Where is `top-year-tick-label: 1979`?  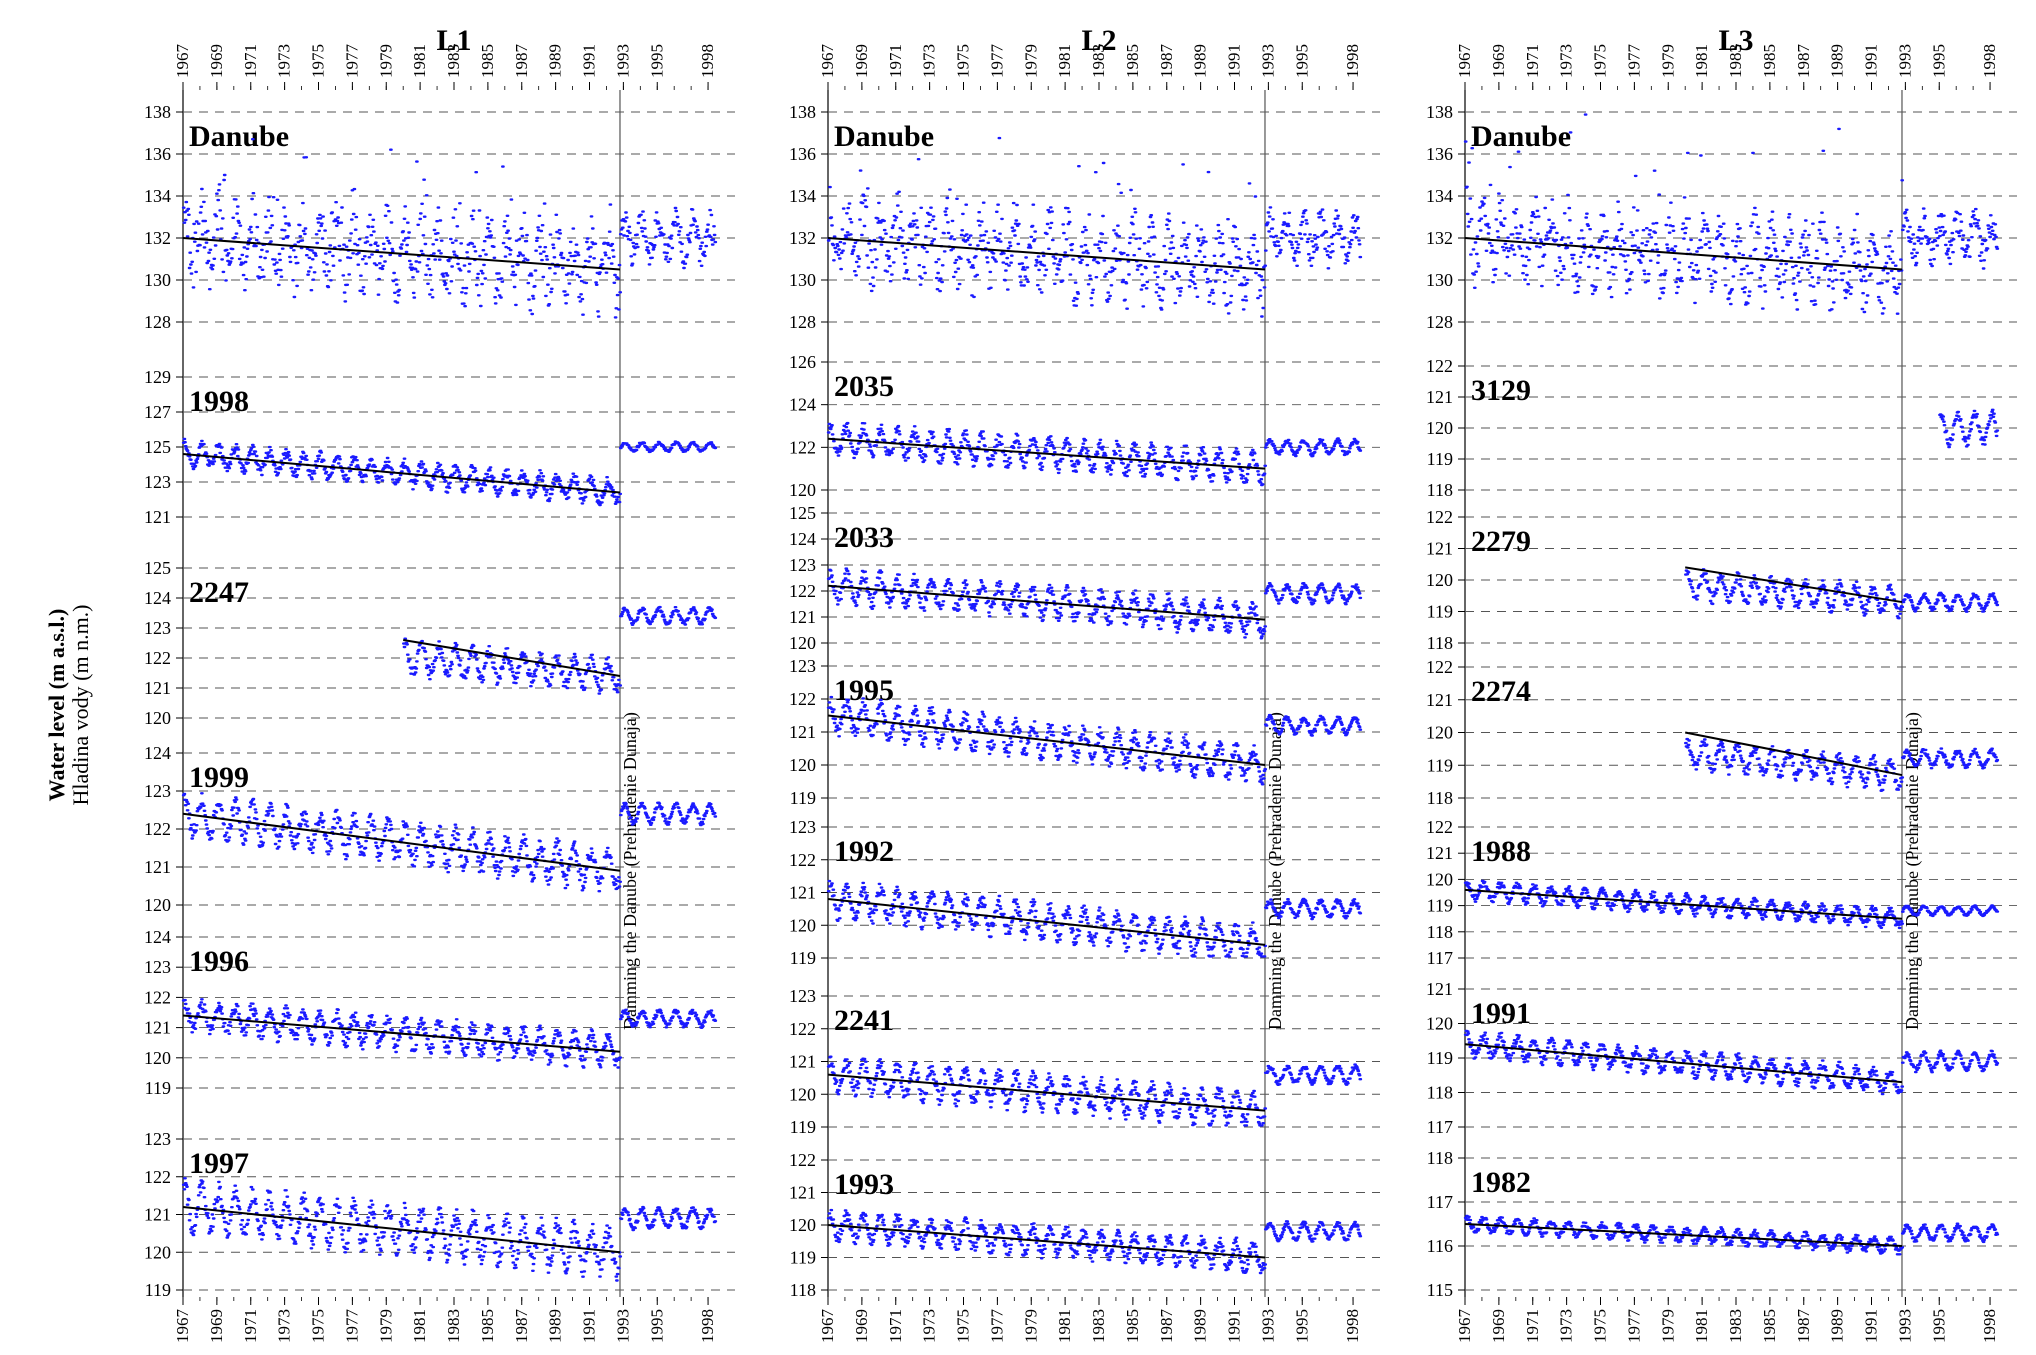 top-year-tick-label: 1979 is located at coordinates (1030, 61).